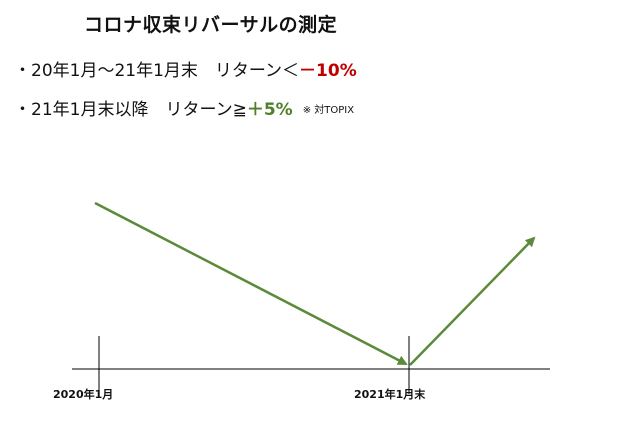 This screenshot has width=639, height=424. What do you see at coordinates (328, 71) in the screenshot?
I see `rule-1-threshold: －10%` at bounding box center [328, 71].